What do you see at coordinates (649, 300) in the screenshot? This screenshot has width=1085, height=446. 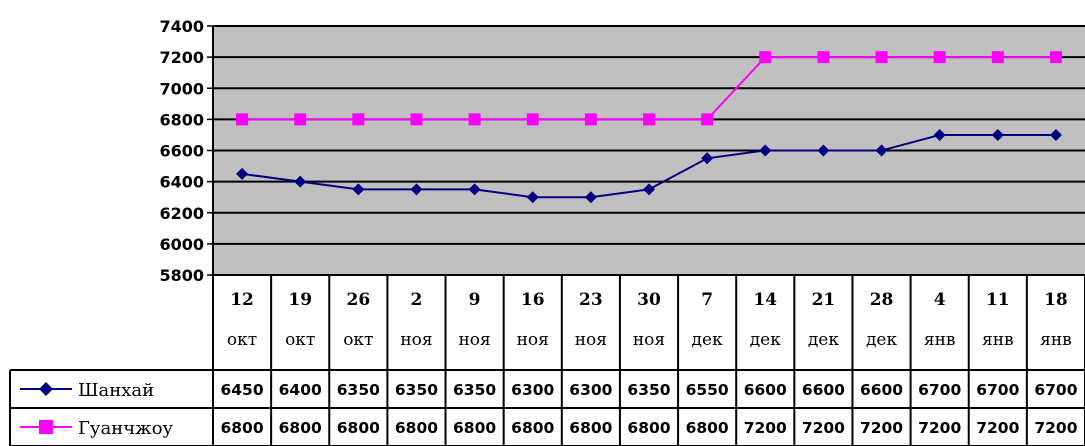 I see `x-tick-label-day: 30` at bounding box center [649, 300].